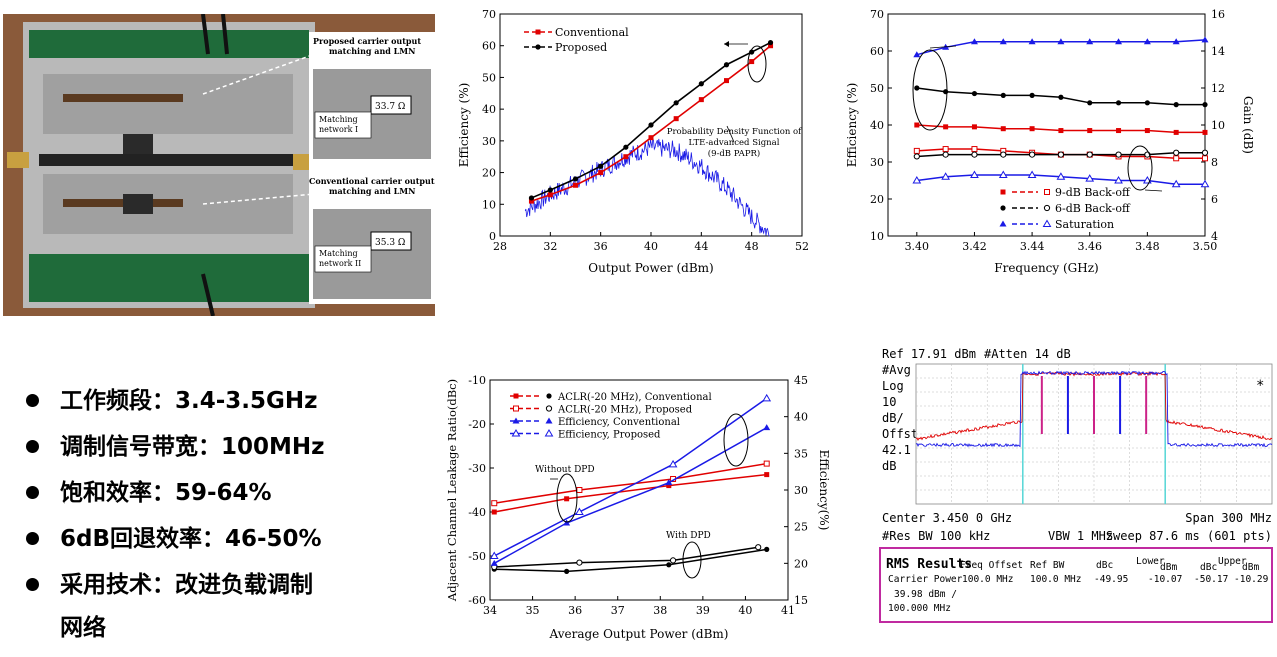 The image size is (1277, 657). What do you see at coordinates (338, 129) in the screenshot?
I see `matching-network-1-line2: network I` at bounding box center [338, 129].